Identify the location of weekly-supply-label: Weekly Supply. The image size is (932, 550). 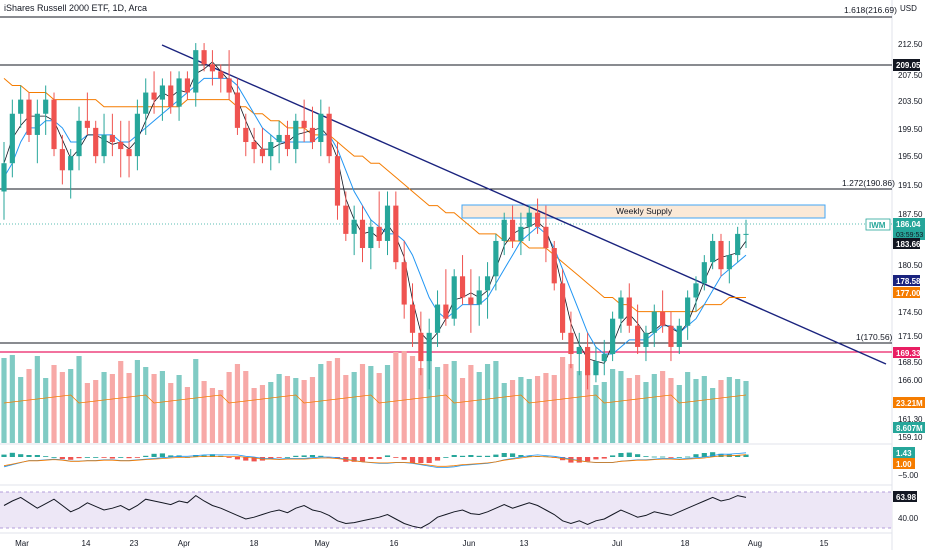
(644, 211).